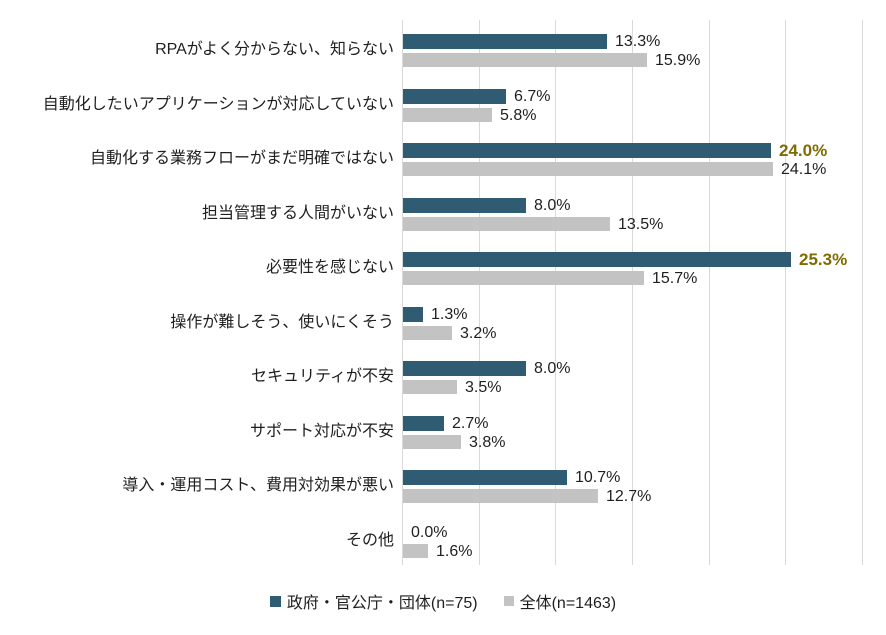 The image size is (886, 635). What do you see at coordinates (449, 314) in the screenshot?
I see `value-label-government: 1.3%` at bounding box center [449, 314].